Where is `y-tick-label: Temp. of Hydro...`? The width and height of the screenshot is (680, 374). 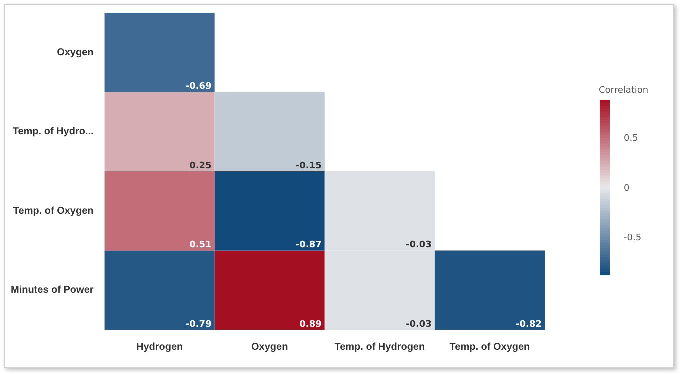 y-tick-label: Temp. of Hydro... is located at coordinates (53, 132).